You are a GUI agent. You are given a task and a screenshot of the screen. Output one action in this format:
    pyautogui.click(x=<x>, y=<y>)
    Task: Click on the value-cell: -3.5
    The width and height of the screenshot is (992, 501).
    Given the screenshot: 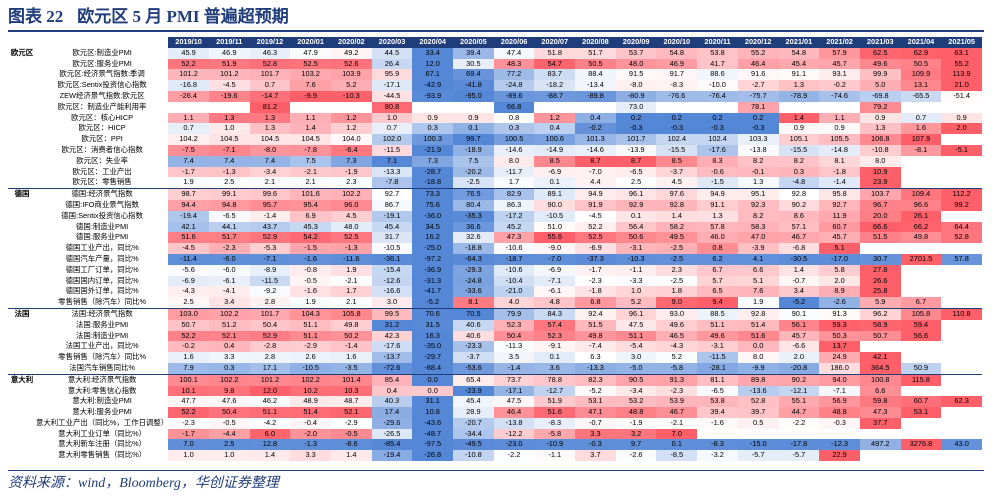 What is the action you would take?
    pyautogui.click(x=351, y=368)
    